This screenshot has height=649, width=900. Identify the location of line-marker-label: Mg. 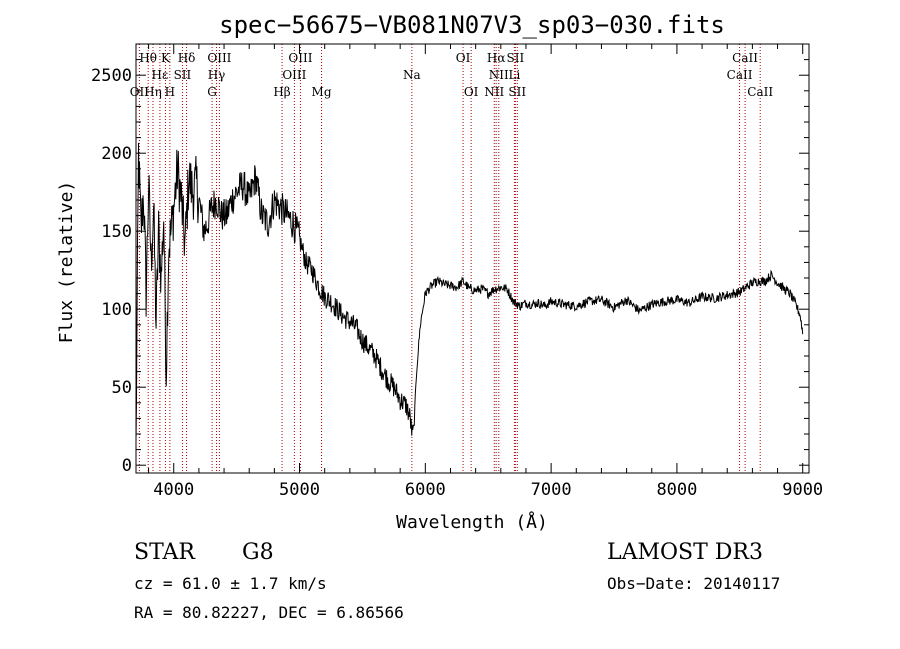
(322, 92).